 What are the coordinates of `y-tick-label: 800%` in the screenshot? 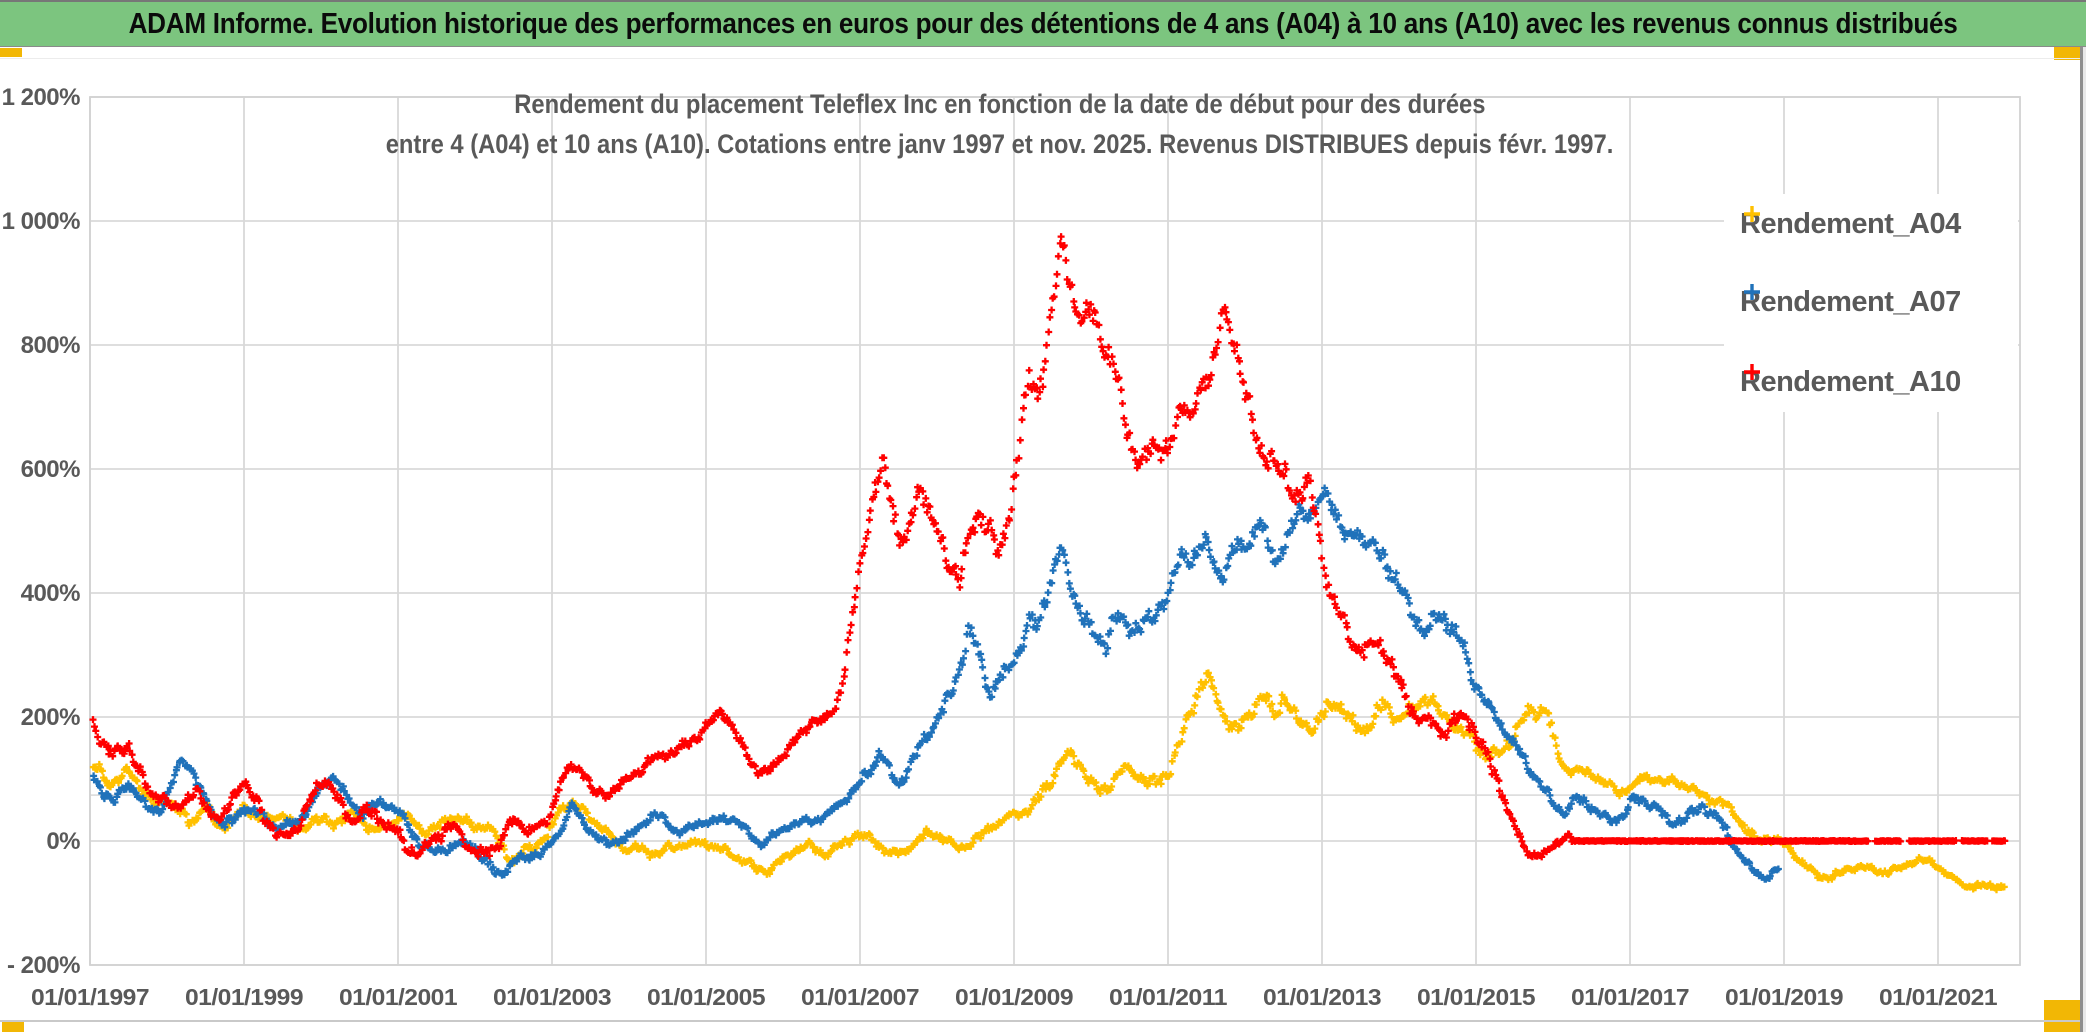 It's located at (51, 345).